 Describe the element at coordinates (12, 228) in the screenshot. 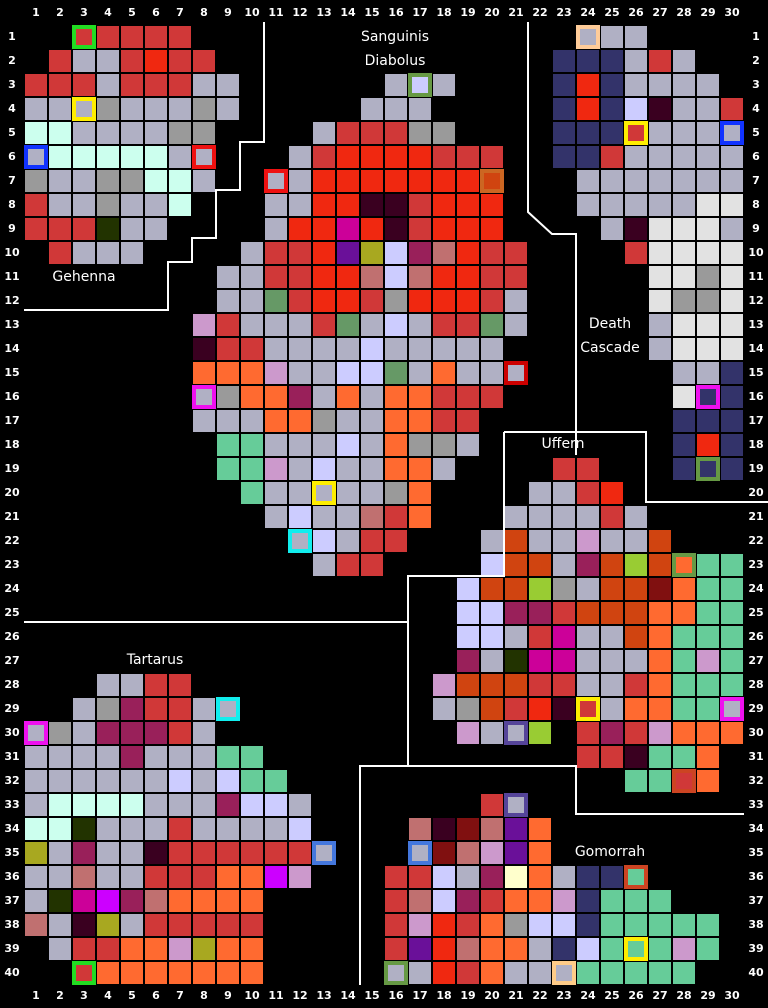

I see `row-label: 9` at that location.